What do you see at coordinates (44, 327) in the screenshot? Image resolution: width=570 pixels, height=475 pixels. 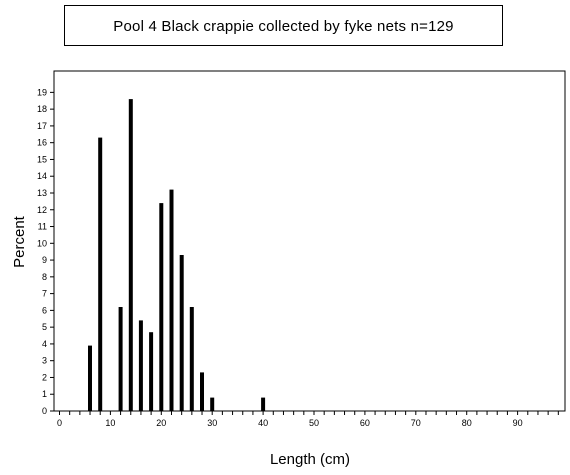 I see `y-tick-label-5: 5` at bounding box center [44, 327].